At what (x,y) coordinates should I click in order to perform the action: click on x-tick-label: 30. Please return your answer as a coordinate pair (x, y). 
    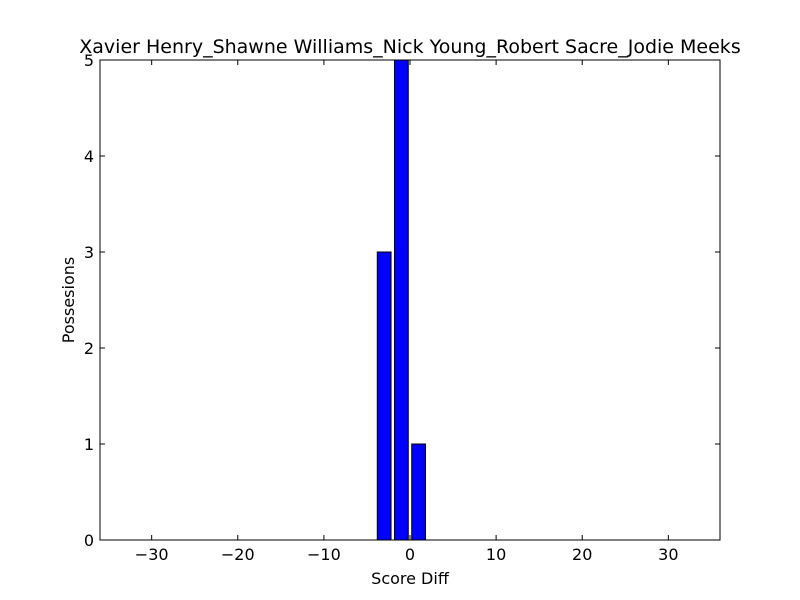
    Looking at the image, I should click on (668, 554).